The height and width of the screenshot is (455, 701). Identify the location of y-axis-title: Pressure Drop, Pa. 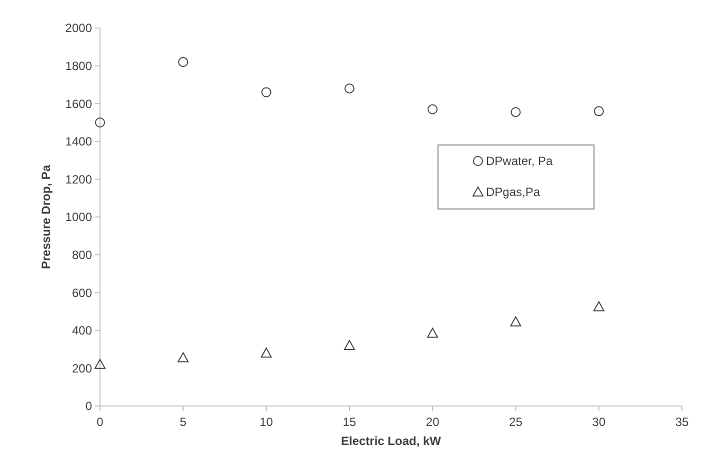
(46, 217).